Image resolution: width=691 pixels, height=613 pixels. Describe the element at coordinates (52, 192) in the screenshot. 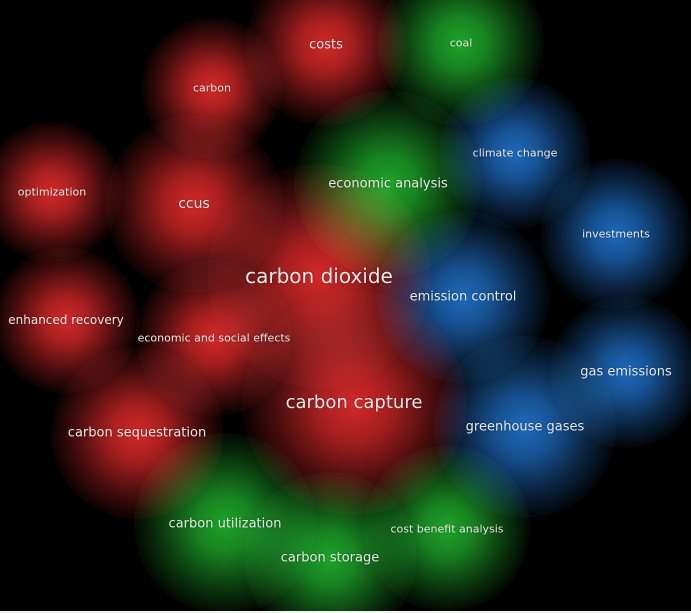

I see `term-label: optimization` at that location.